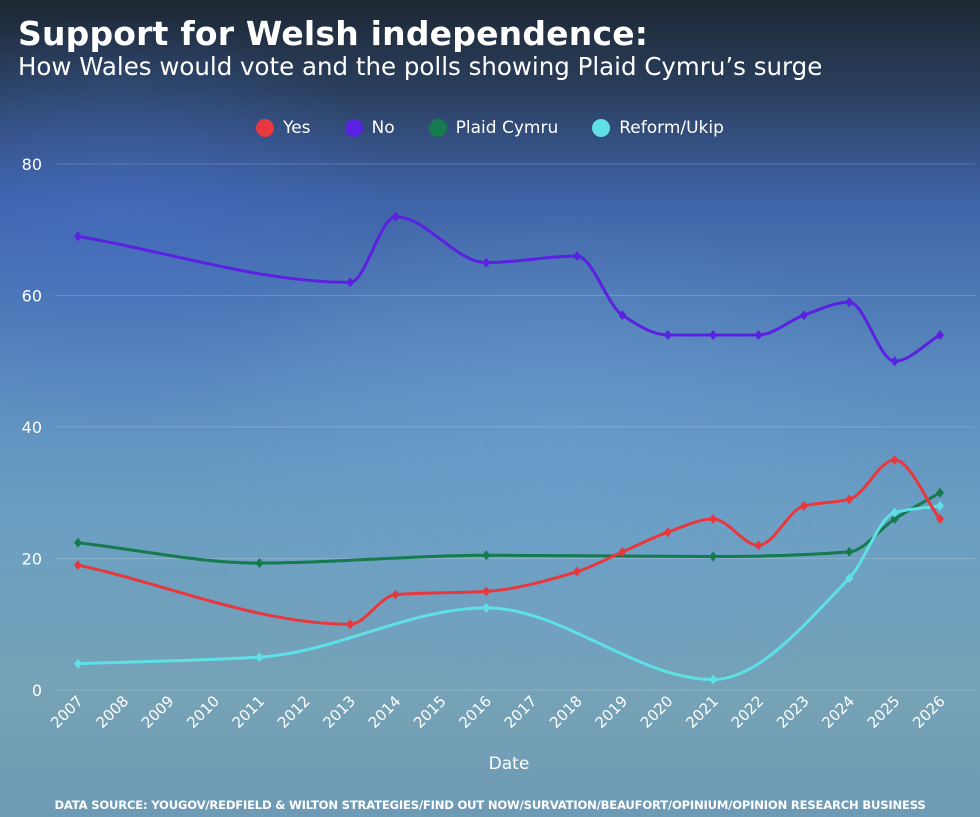  I want to click on x-tick-label: 2018, so click(566, 712).